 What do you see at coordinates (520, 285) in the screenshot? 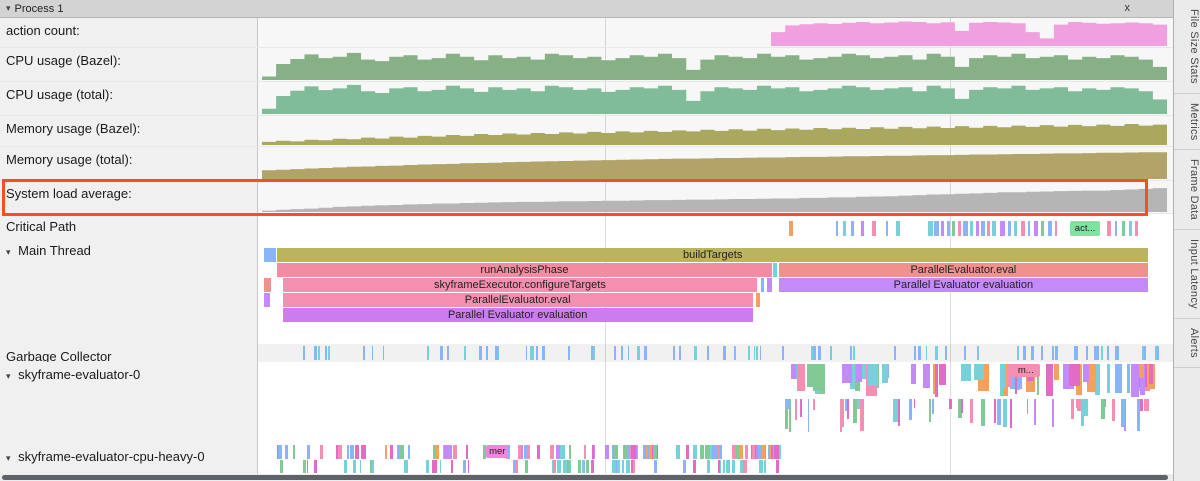
I see `trace-slice-labeled: skyframeExecutor.configureTargets` at bounding box center [520, 285].